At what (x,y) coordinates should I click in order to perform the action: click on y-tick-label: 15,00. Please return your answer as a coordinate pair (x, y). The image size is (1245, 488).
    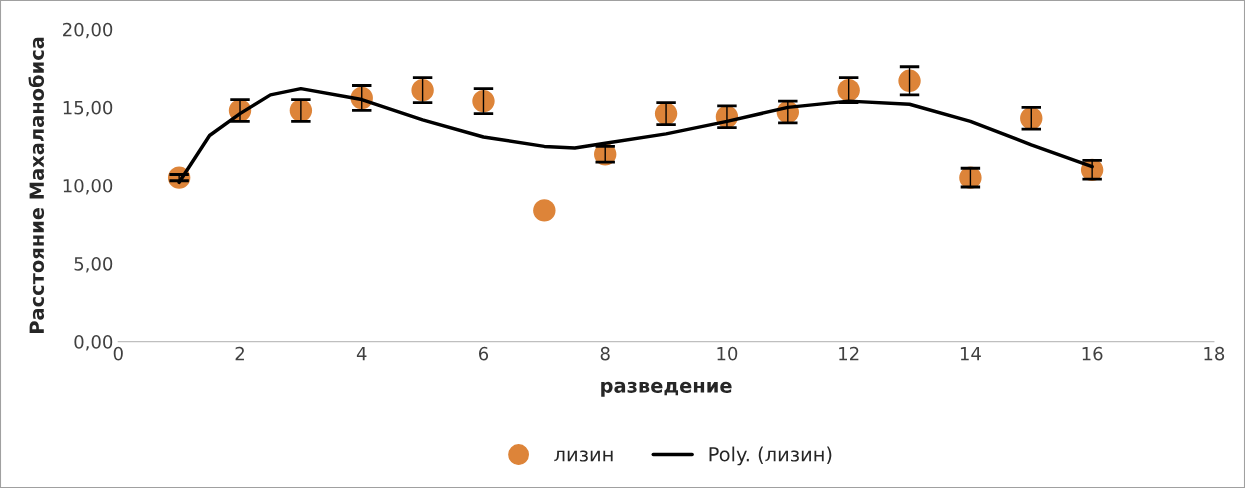
    Looking at the image, I should click on (88, 108).